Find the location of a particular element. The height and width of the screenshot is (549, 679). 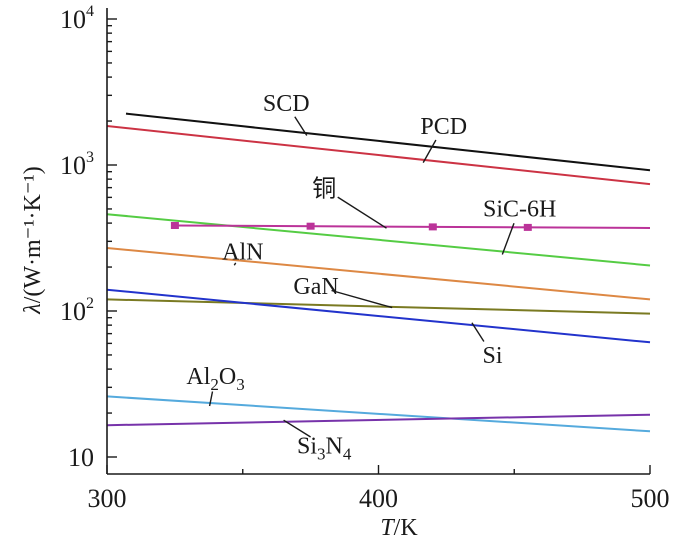

series-line-aln is located at coordinates (378, 274).